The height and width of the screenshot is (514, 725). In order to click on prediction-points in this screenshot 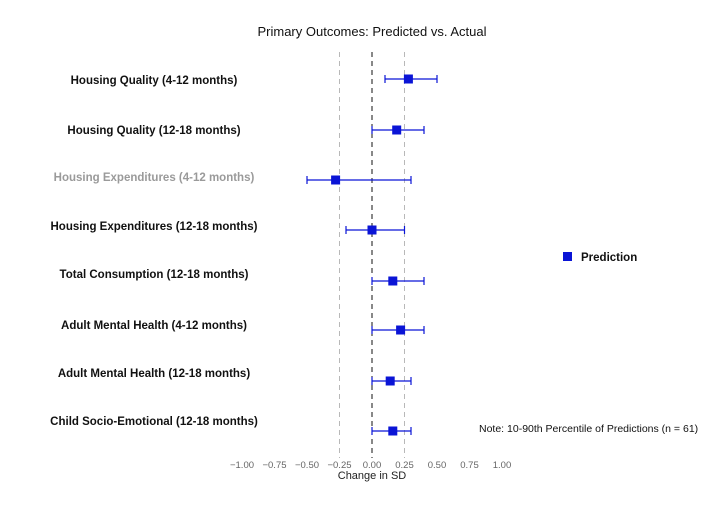, I will do `click(372, 255)`.